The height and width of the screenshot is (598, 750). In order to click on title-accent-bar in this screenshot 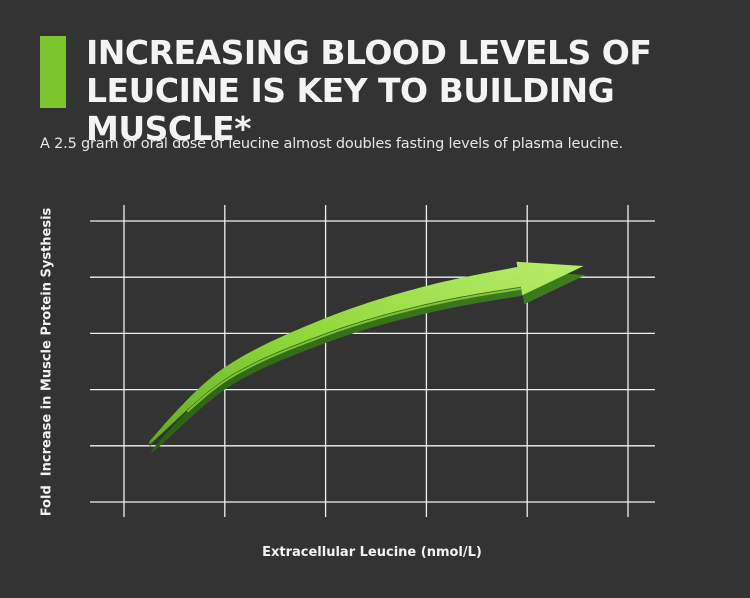, I will do `click(53, 72)`.